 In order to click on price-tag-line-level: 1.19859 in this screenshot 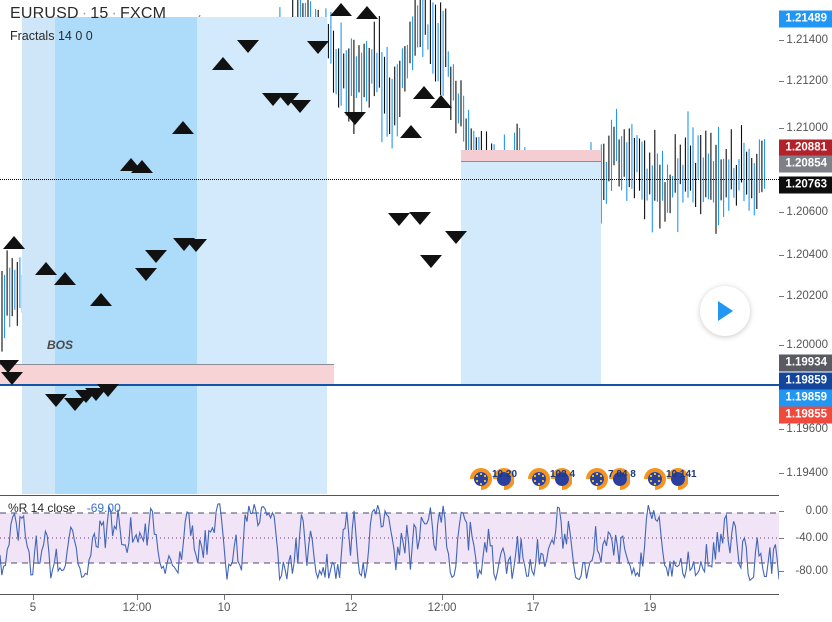, I will do `click(805, 381)`.